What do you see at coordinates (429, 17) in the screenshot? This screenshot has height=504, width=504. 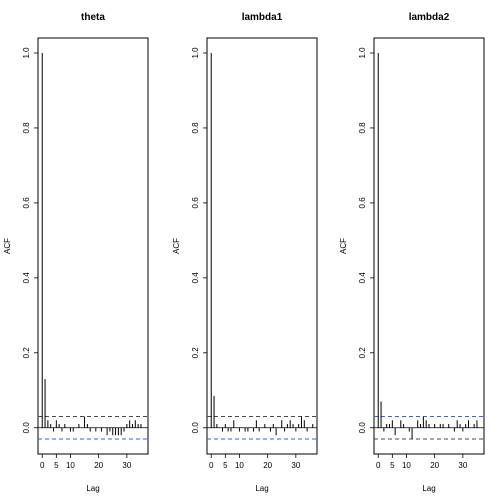 I see `chart-title: lambda2` at bounding box center [429, 17].